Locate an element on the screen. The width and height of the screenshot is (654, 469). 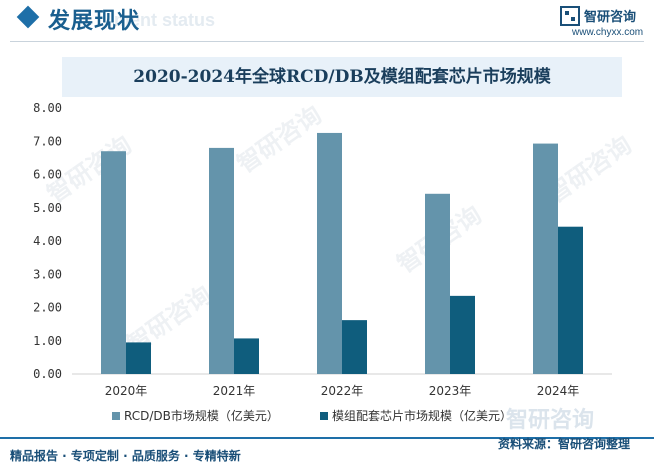
legend-label: 模组配套芯片市场规模（亿美元） is located at coordinates (422, 415).